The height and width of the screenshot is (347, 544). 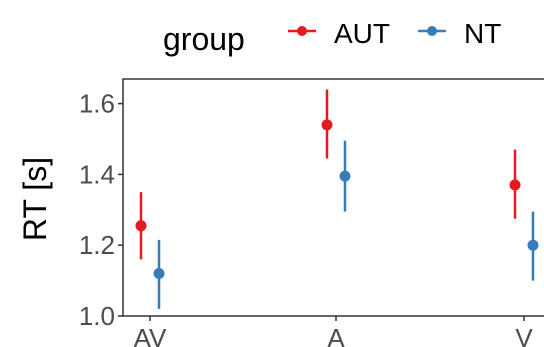 What do you see at coordinates (459, 33) in the screenshot?
I see `legend-item-nt: NT` at bounding box center [459, 33].